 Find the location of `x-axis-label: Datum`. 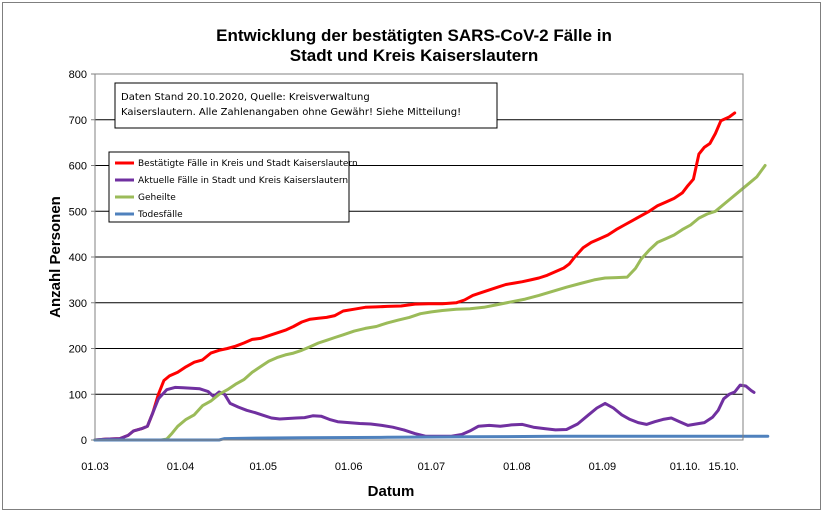

x-axis-label: Datum is located at coordinates (391, 491).